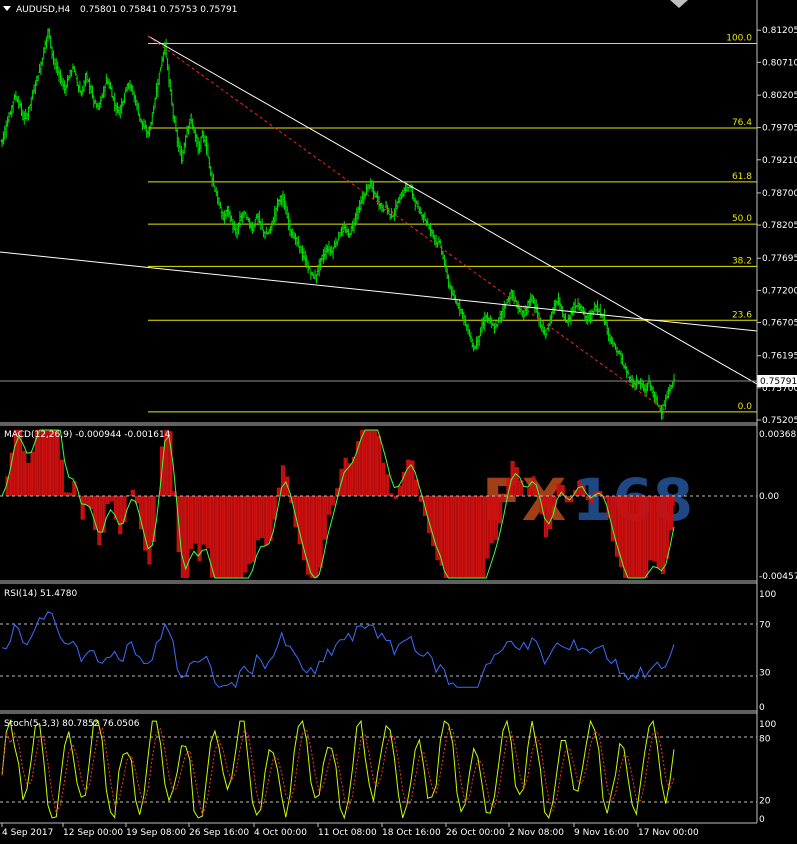 Image resolution: width=797 pixels, height=844 pixels. What do you see at coordinates (742, 219) in the screenshot?
I see `fib-level-label: 50.0` at bounding box center [742, 219].